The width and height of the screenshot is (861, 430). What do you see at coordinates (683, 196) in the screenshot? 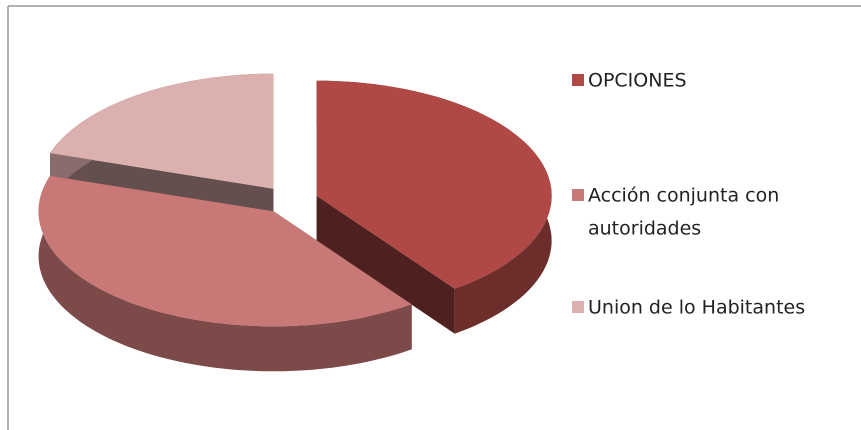
I see `legend-label: Acción conjunta con` at bounding box center [683, 196].